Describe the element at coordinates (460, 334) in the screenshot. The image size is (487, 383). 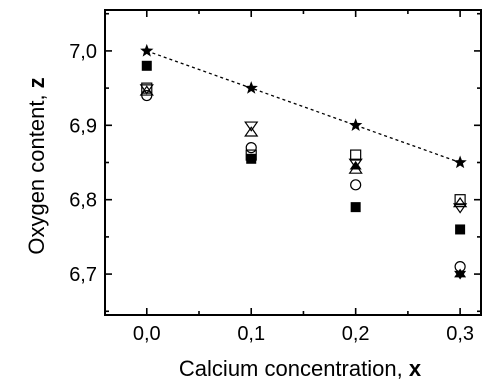
I see `x-tick-label: 0,3` at that location.